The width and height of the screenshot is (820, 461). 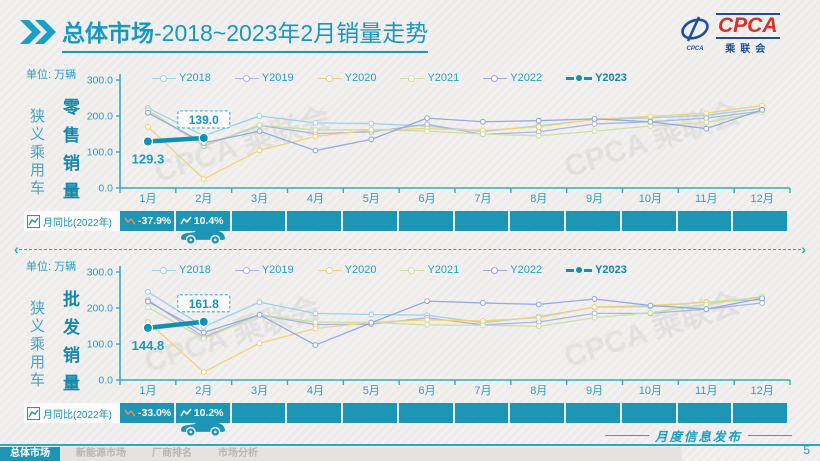 What do you see at coordinates (186, 412) in the screenshot?
I see `trend-up-icon` at bounding box center [186, 412].